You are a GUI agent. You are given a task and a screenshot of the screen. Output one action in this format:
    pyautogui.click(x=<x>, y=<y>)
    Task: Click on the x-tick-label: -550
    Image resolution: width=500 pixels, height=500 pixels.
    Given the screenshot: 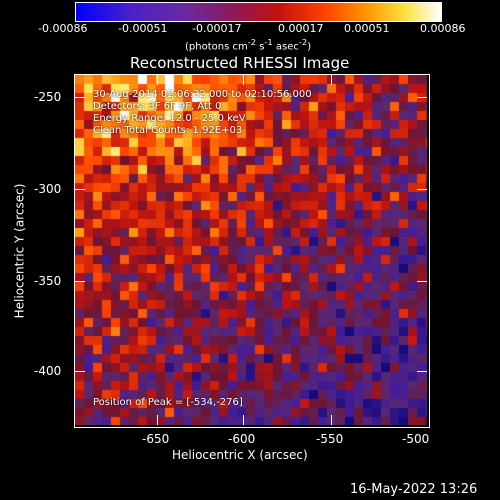 What is the action you would take?
    pyautogui.click(x=330, y=439)
    